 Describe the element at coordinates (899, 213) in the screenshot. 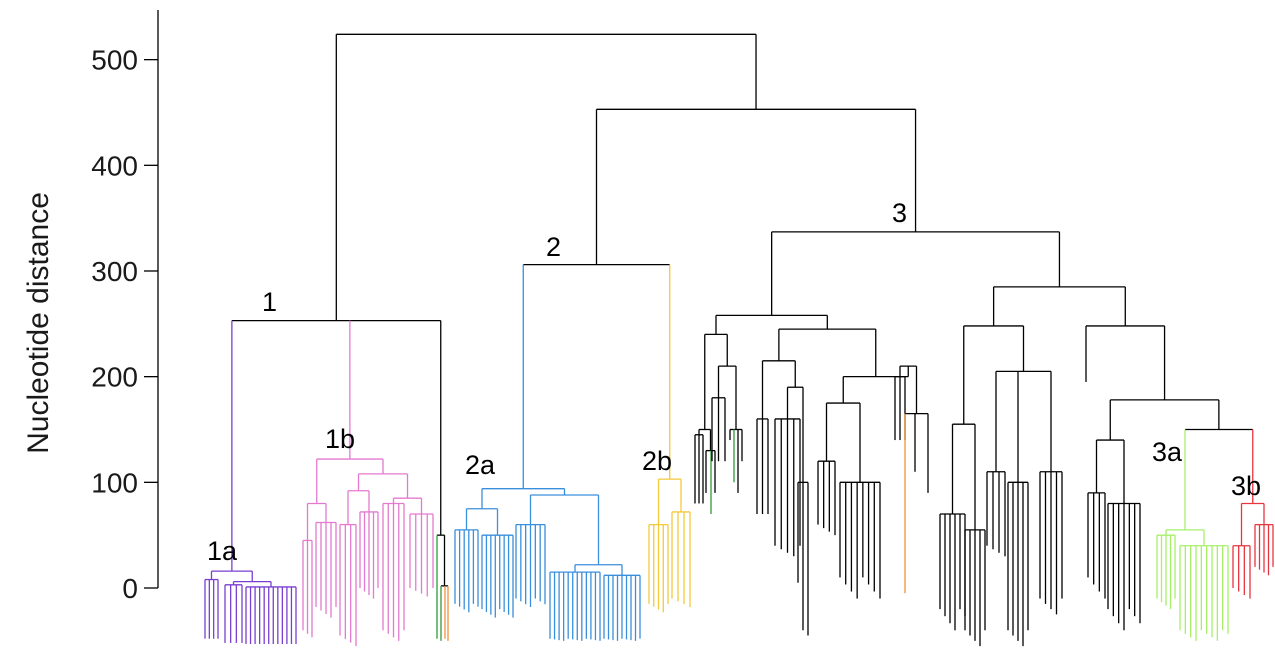

I see `clade-label: 3` at that location.